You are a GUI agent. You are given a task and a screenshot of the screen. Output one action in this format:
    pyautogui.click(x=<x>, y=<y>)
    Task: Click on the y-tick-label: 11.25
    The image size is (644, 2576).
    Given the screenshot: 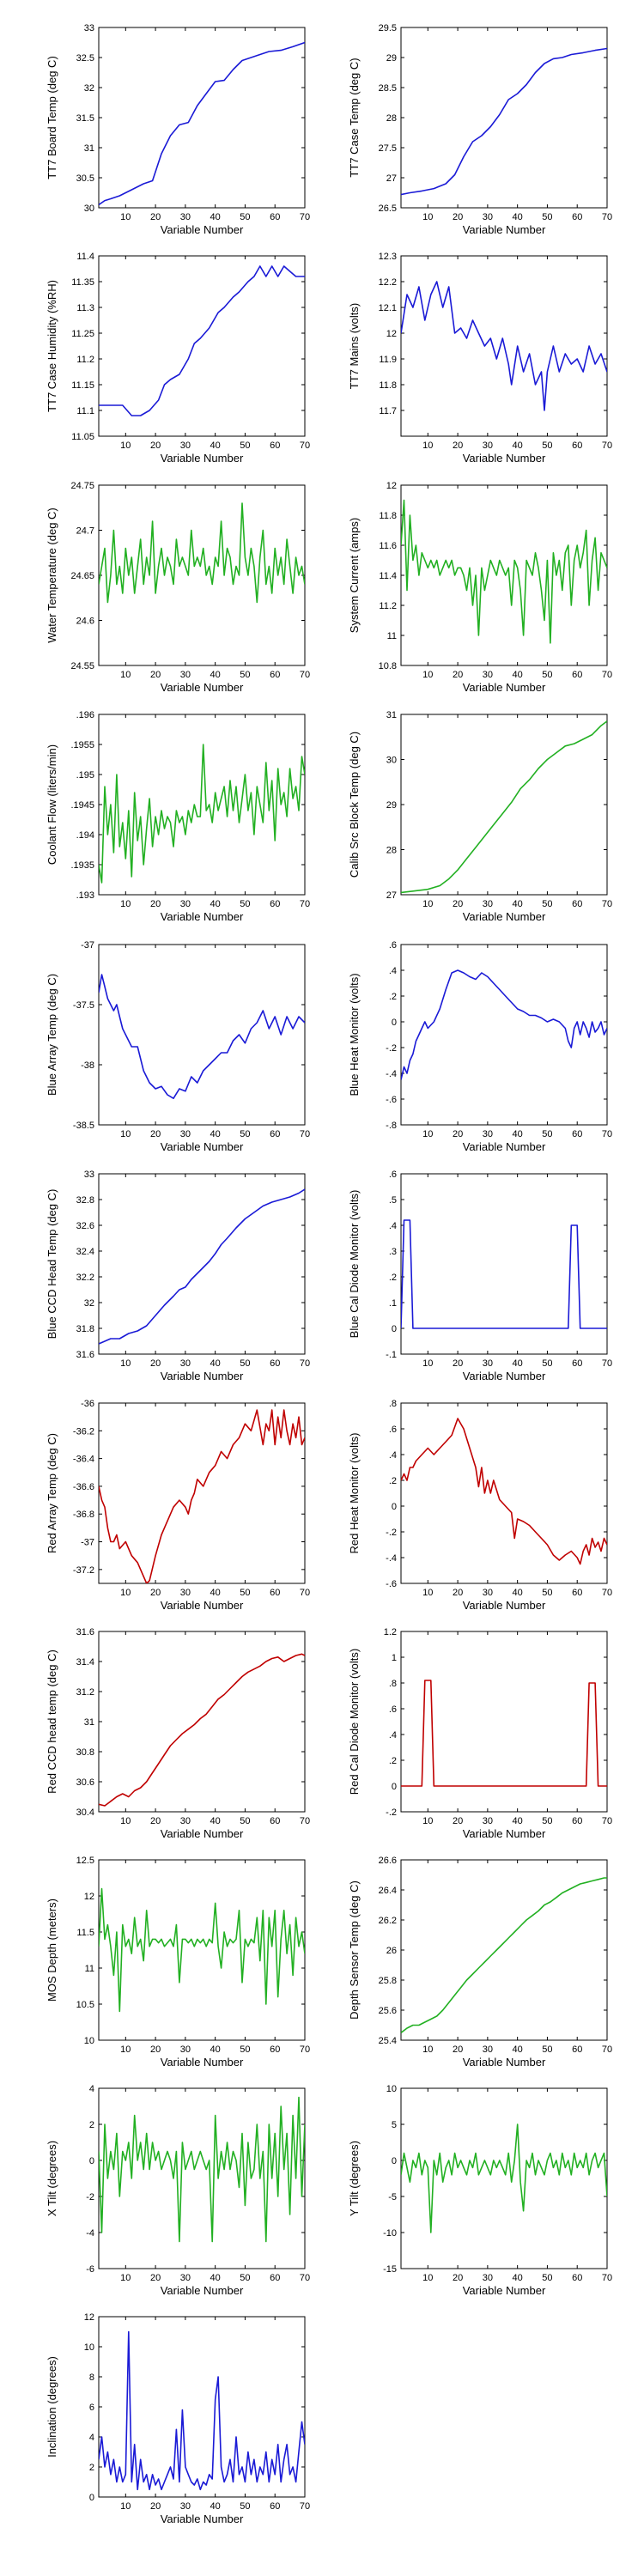 What is the action you would take?
    pyautogui.click(x=82, y=334)
    